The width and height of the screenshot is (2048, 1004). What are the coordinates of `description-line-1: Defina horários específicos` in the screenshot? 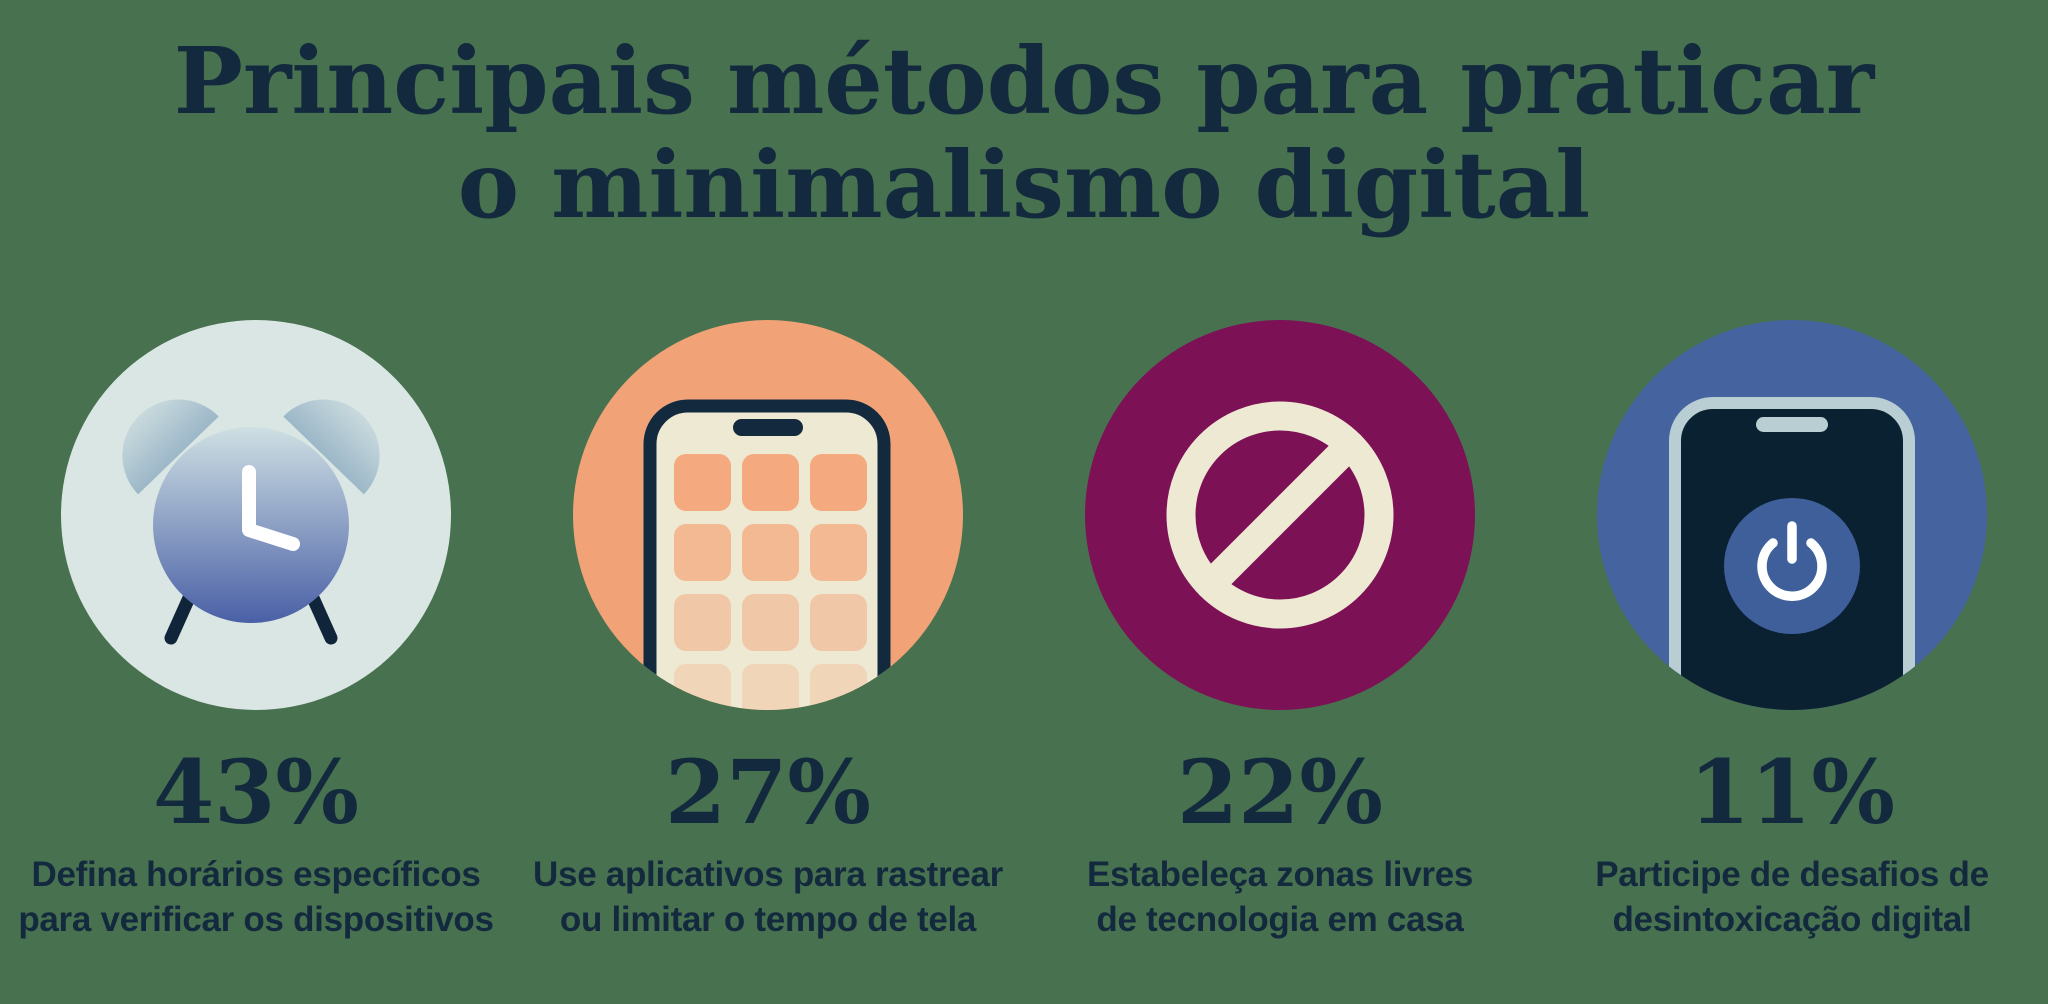 It's located at (256, 874).